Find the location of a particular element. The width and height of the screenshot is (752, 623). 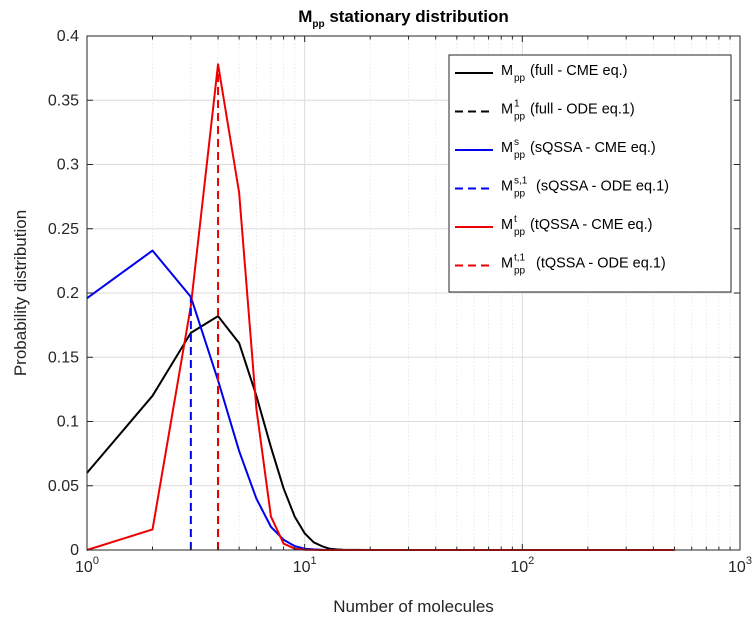

legend-label-3: Ms,1 pp (sQSSA - ODE eq.1) is located at coordinates (585, 188).